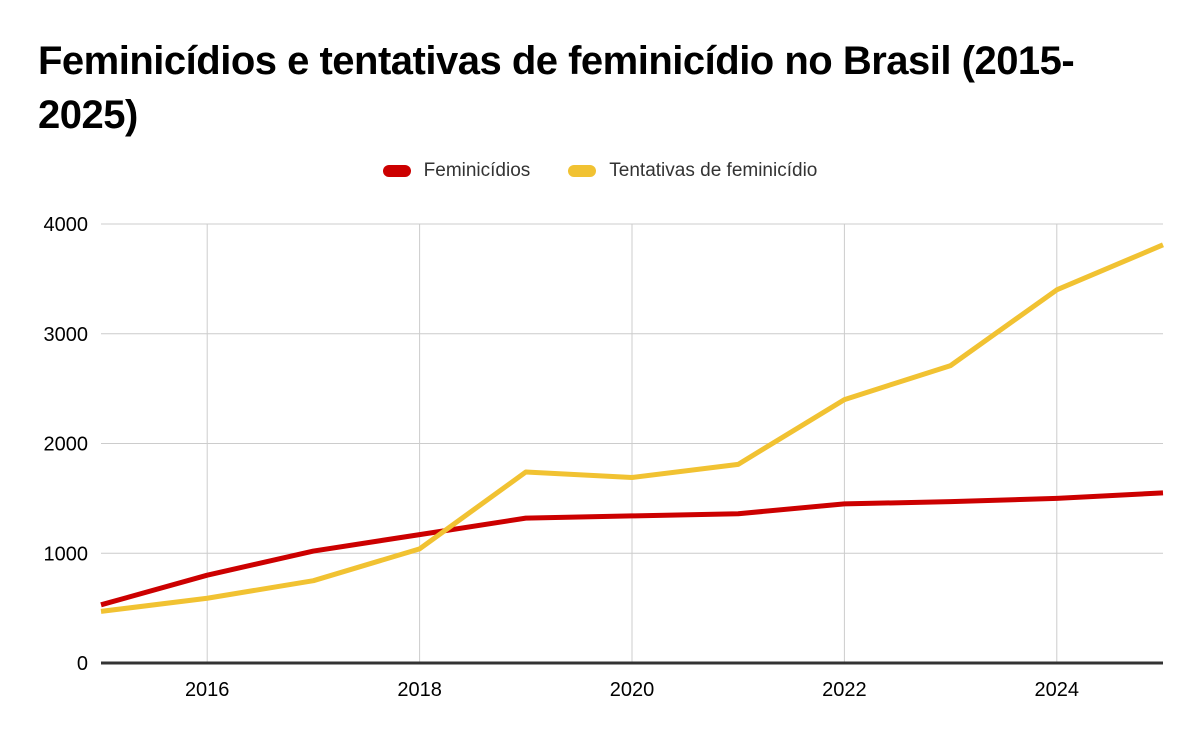  I want to click on x-tick-label: 2018, so click(419, 690).